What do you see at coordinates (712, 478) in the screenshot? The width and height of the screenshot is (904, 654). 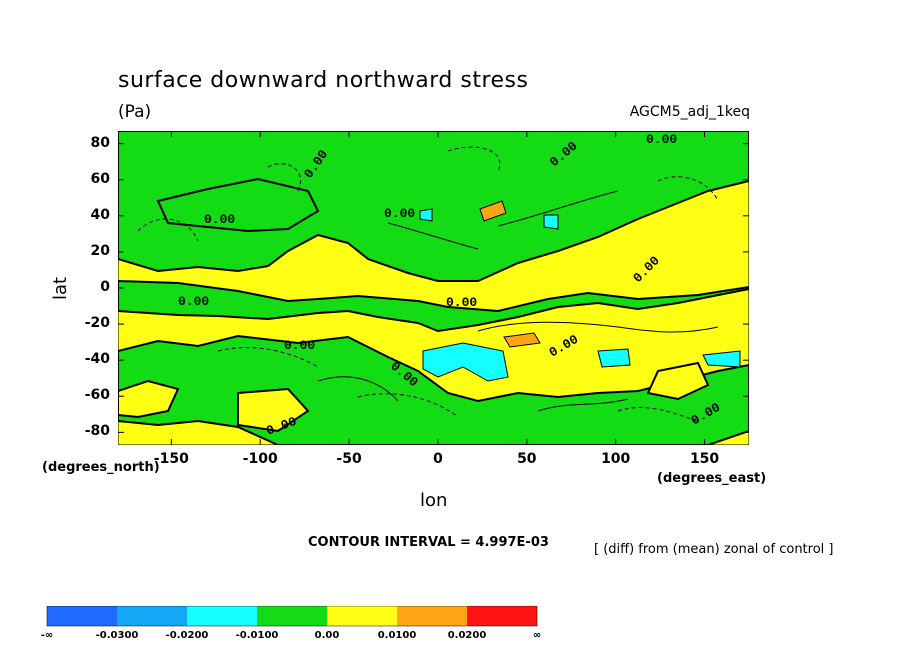 I see `x-axis-unit: (degrees_east)` at bounding box center [712, 478].